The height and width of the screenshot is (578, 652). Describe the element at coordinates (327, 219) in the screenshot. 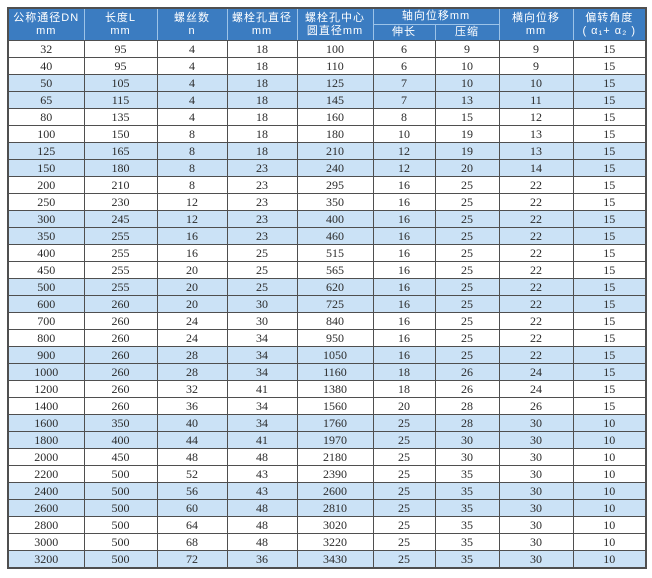

I see `table-row: 300 245 12 23 400 16 25 22 15` at that location.